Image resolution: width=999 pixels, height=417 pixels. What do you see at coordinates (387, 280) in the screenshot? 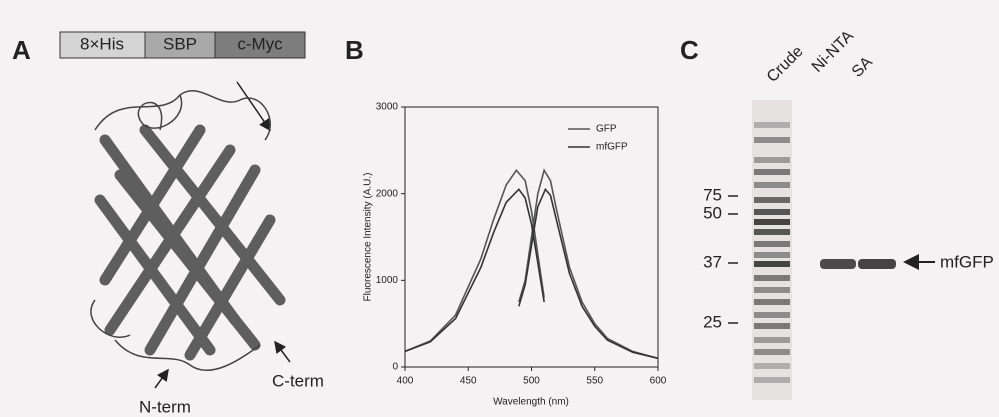
I see `y-tick-label: 1000` at bounding box center [387, 280].